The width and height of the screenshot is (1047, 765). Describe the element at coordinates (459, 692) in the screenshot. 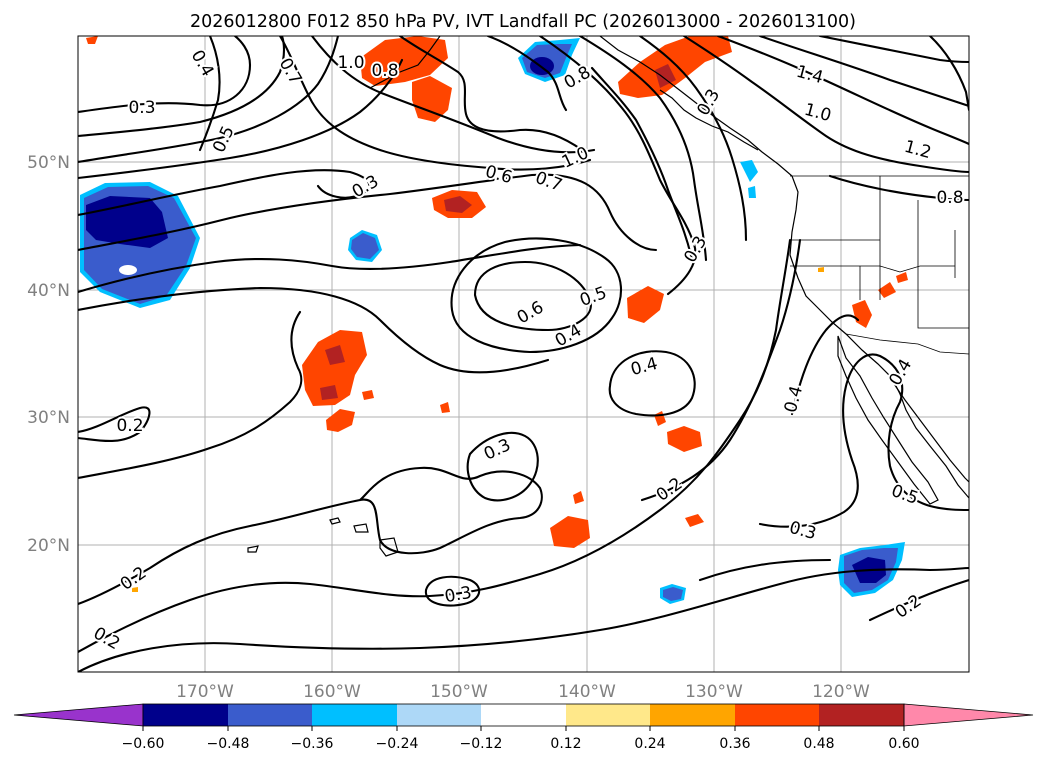

I see `lon-label: 150°W` at that location.